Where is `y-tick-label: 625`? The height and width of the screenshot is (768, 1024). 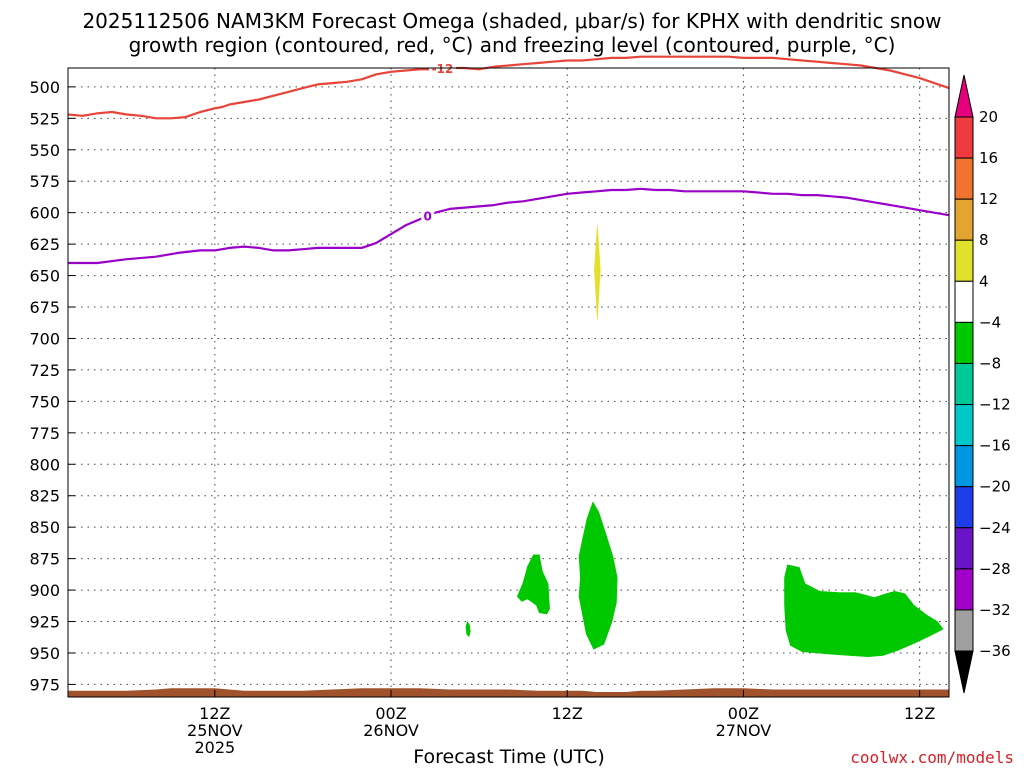
y-tick-label: 625 is located at coordinates (44, 244).